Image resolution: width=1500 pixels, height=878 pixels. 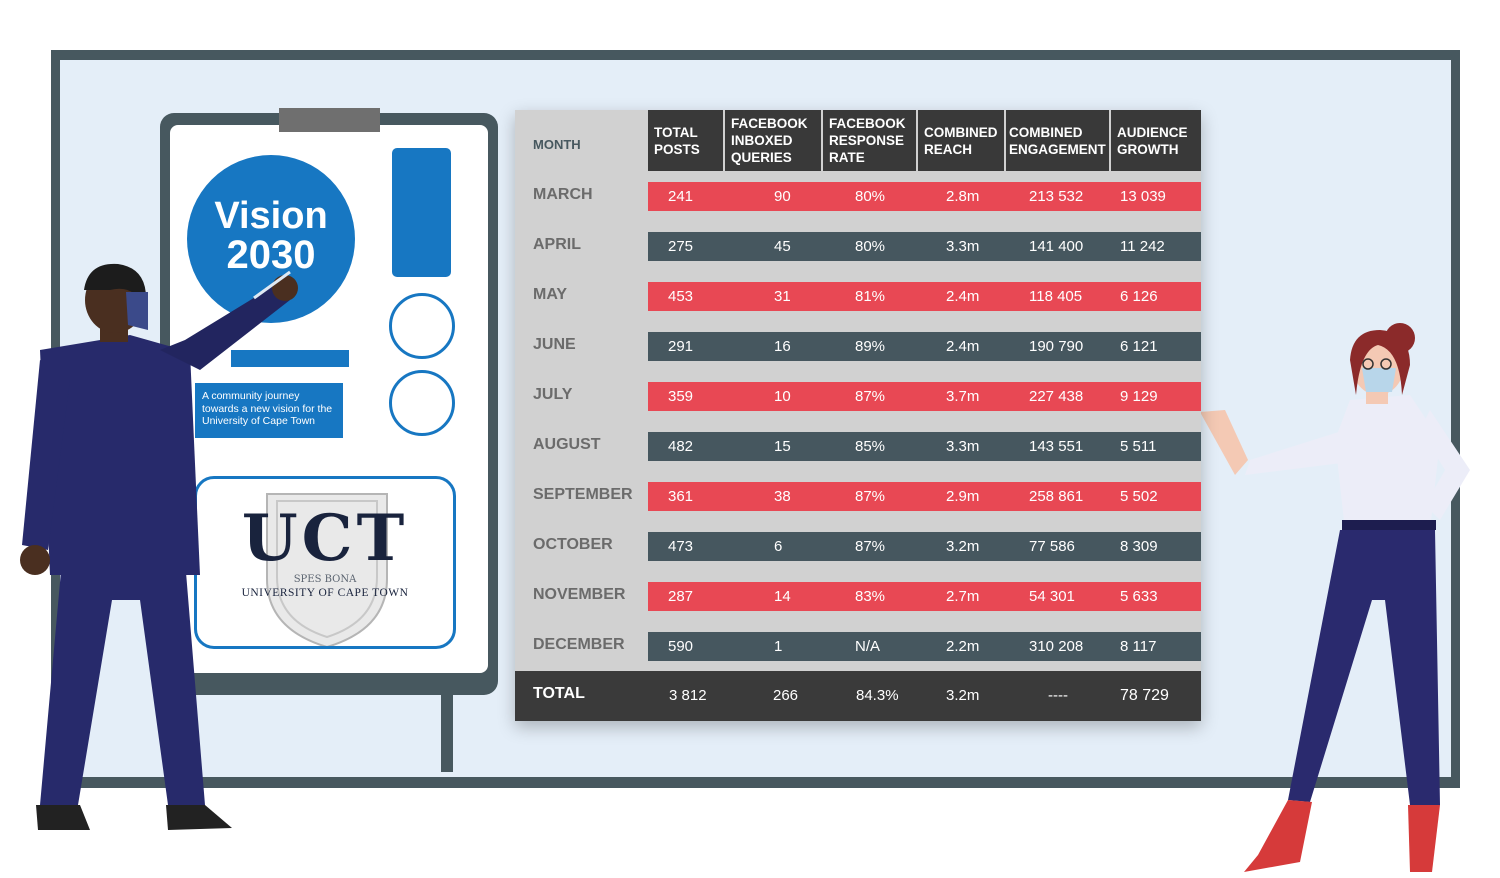 I want to click on cell-queries: 1, so click(x=778, y=646).